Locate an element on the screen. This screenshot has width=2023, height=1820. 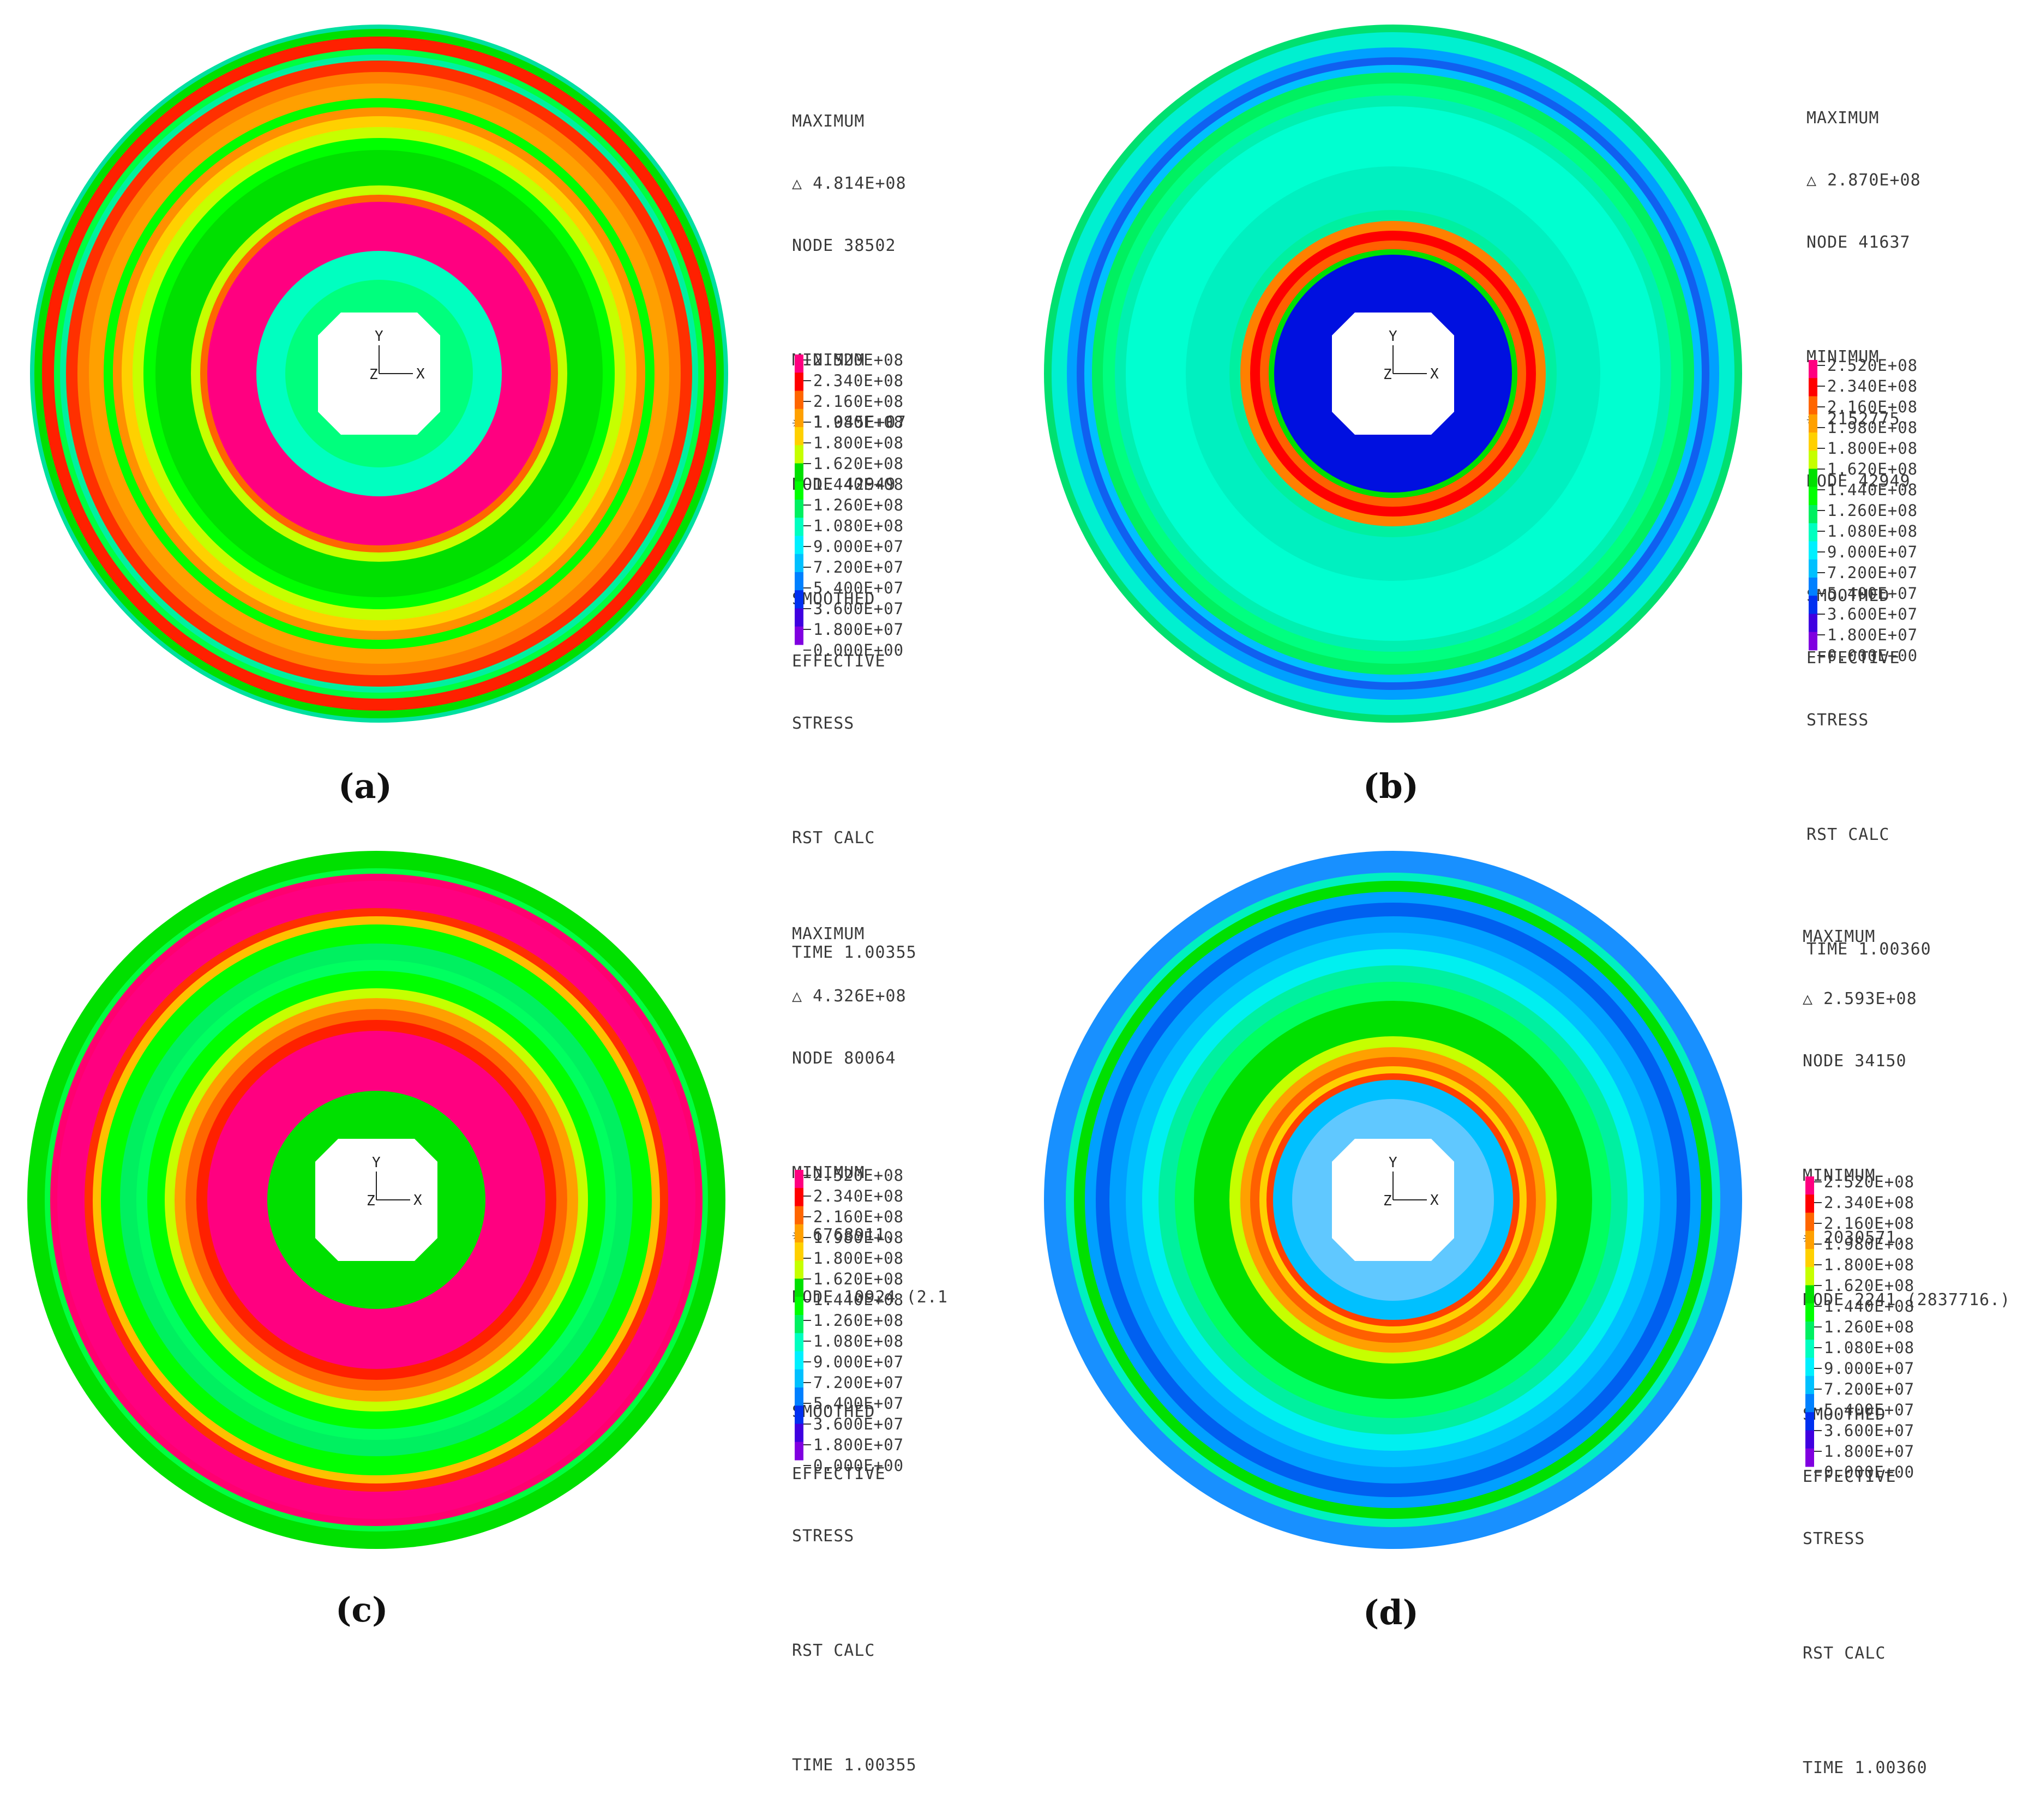
min-value: 1.045E+07 is located at coordinates (860, 422).